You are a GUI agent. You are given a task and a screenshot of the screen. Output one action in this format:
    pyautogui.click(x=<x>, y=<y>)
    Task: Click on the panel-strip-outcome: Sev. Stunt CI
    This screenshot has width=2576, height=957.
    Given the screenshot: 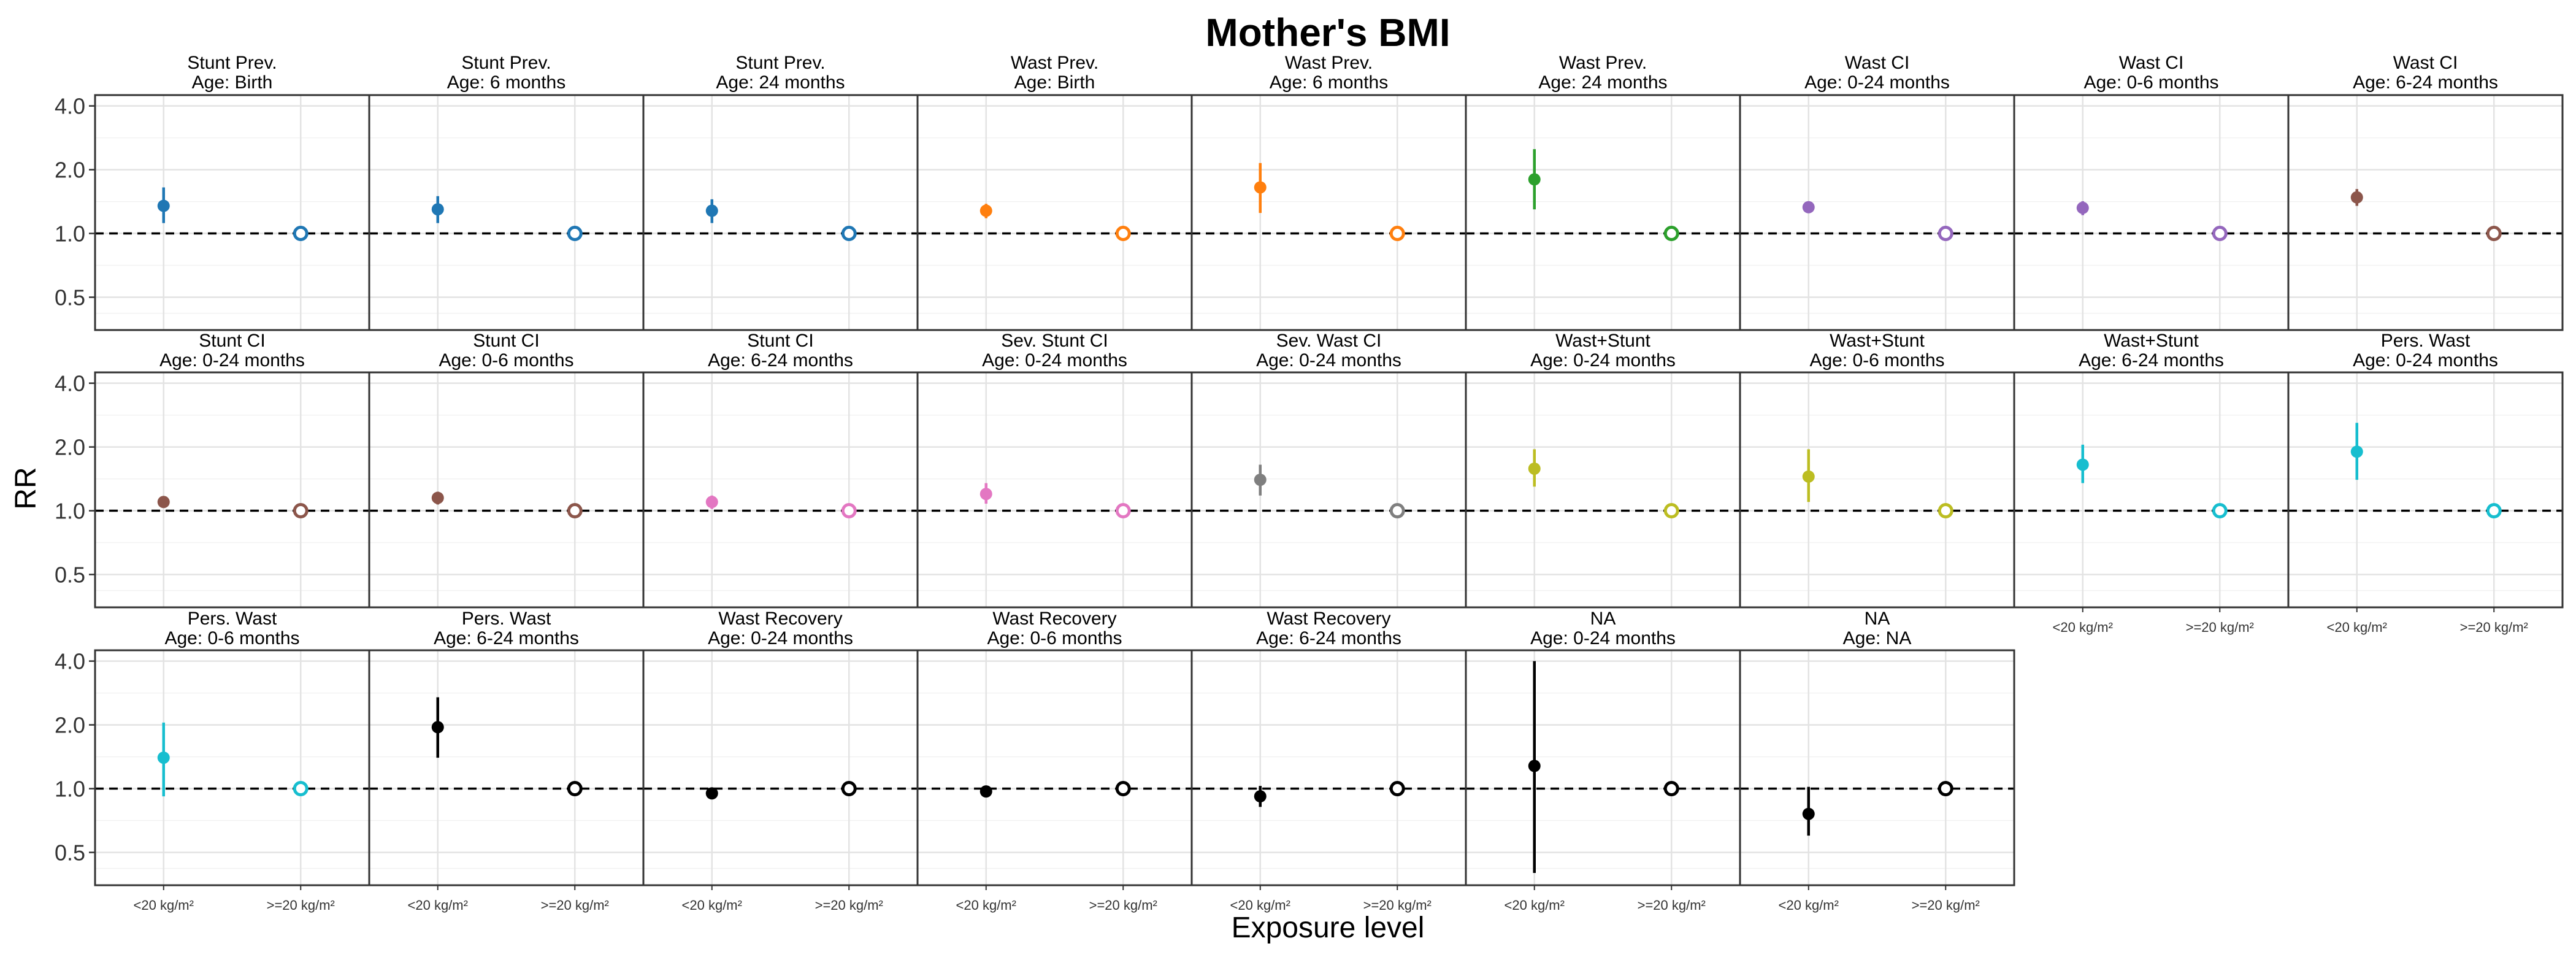 What is the action you would take?
    pyautogui.click(x=1054, y=341)
    